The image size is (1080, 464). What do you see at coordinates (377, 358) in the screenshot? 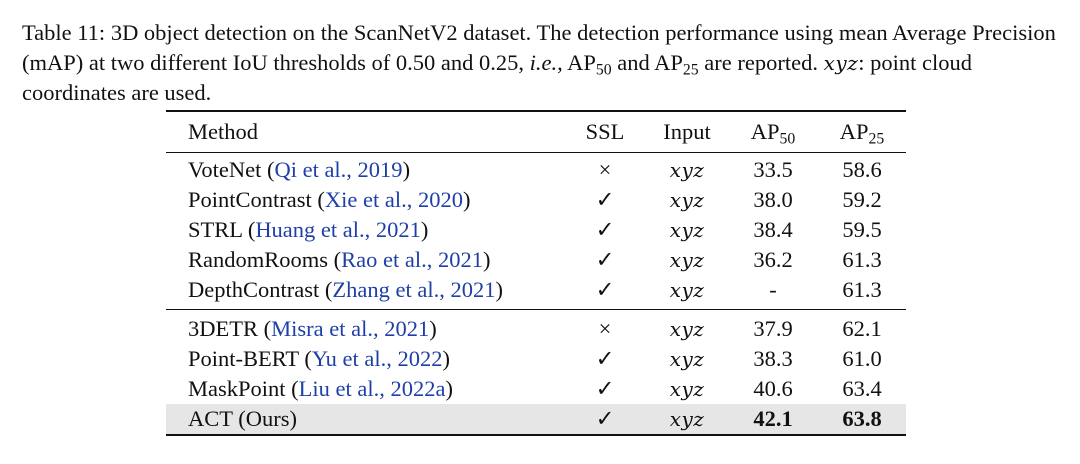
I see `citation-link: Yu et al., 2022` at bounding box center [377, 358].